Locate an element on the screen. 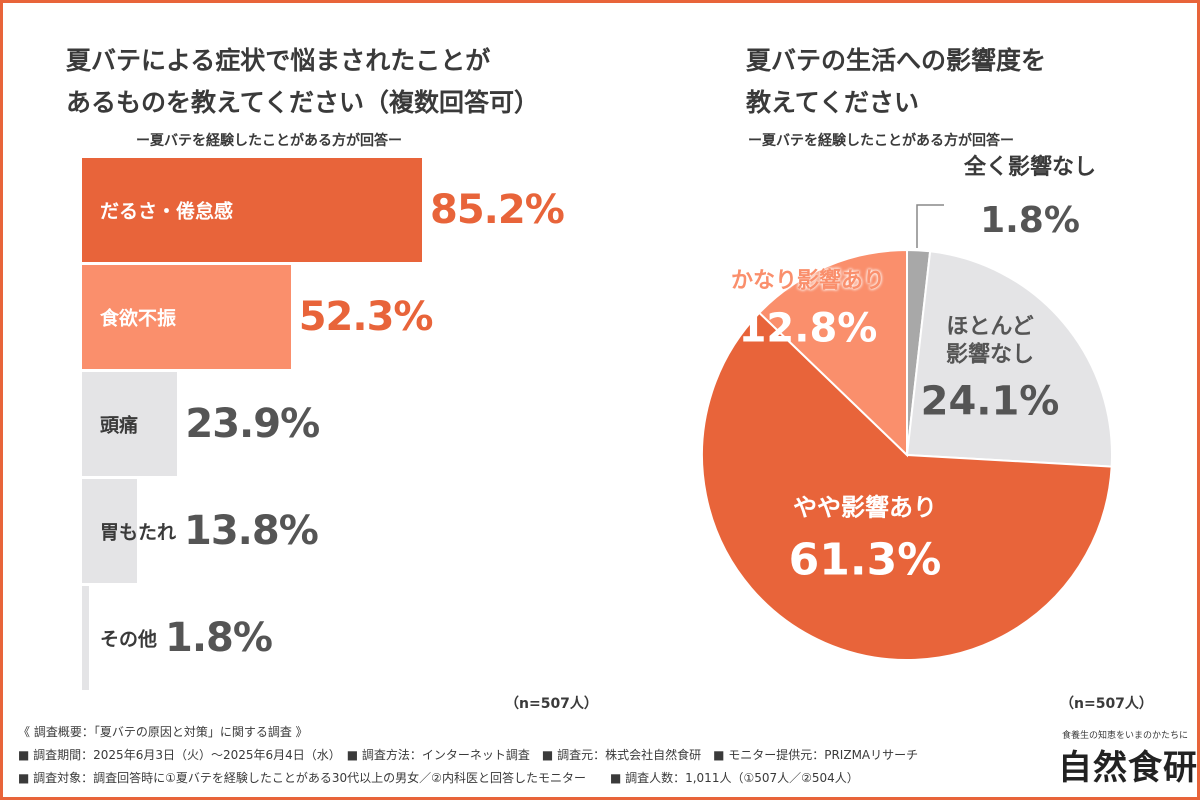 This screenshot has width=1200, height=800. pie-label-4: かなり影響あり 12.8% is located at coordinates (808, 310).